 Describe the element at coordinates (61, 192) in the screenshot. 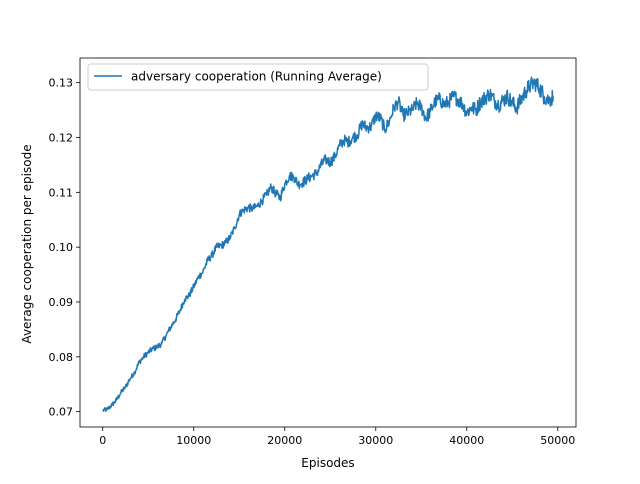

I see `y-tick-label: 0.11` at that location.